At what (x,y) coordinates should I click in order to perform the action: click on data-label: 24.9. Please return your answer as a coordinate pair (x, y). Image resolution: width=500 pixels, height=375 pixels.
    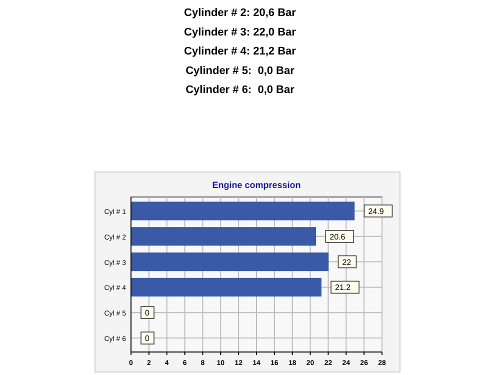
    Looking at the image, I should click on (376, 211).